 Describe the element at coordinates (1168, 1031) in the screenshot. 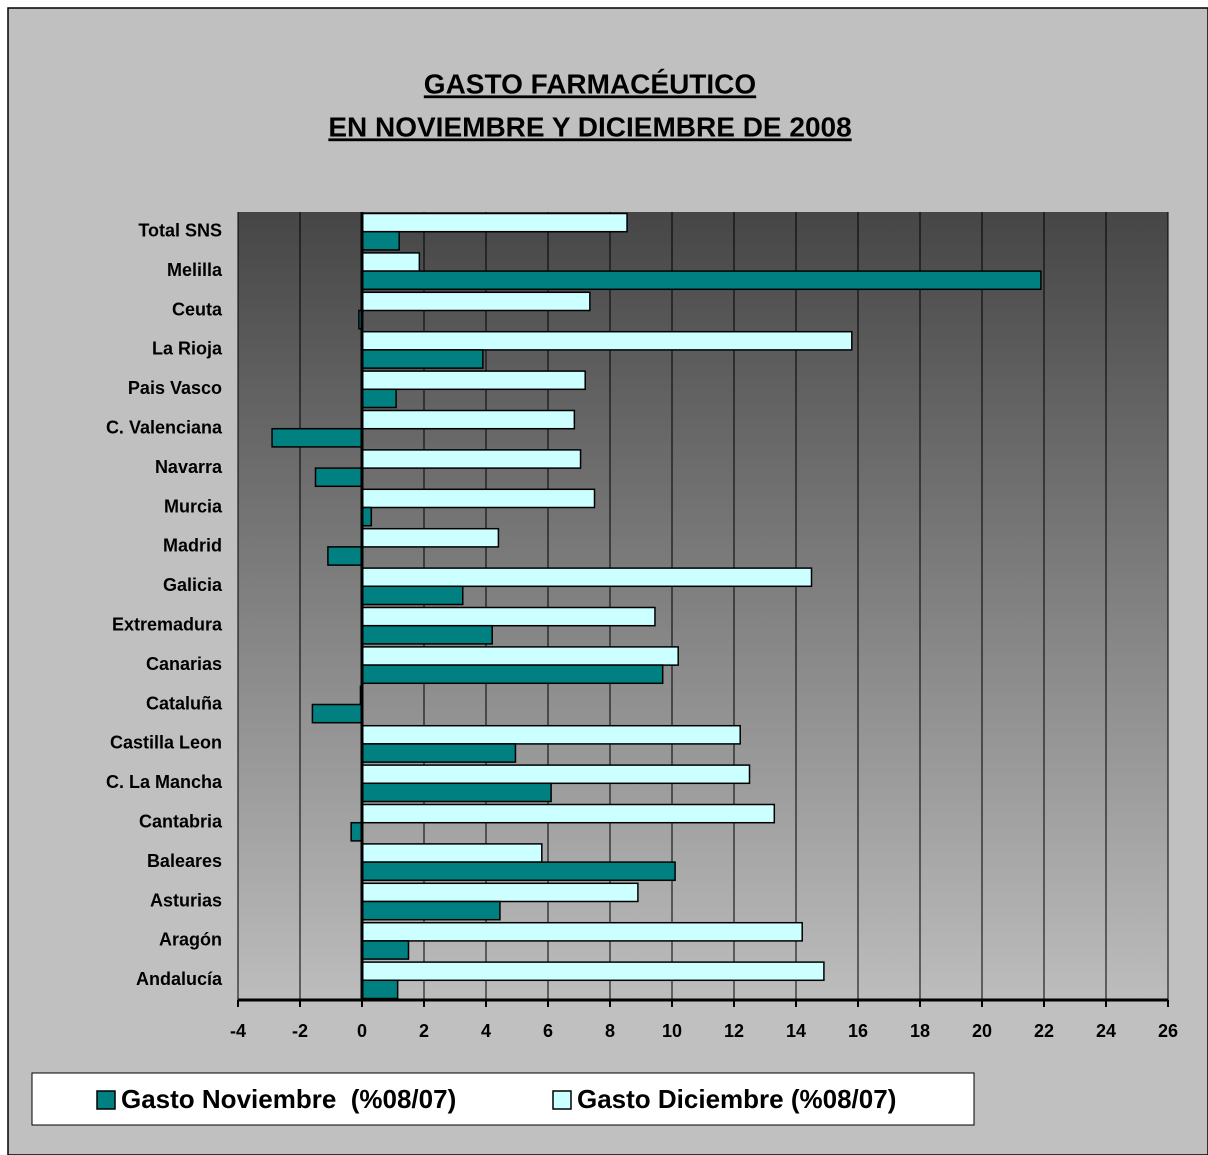

I see `x-tick-label: 26` at that location.